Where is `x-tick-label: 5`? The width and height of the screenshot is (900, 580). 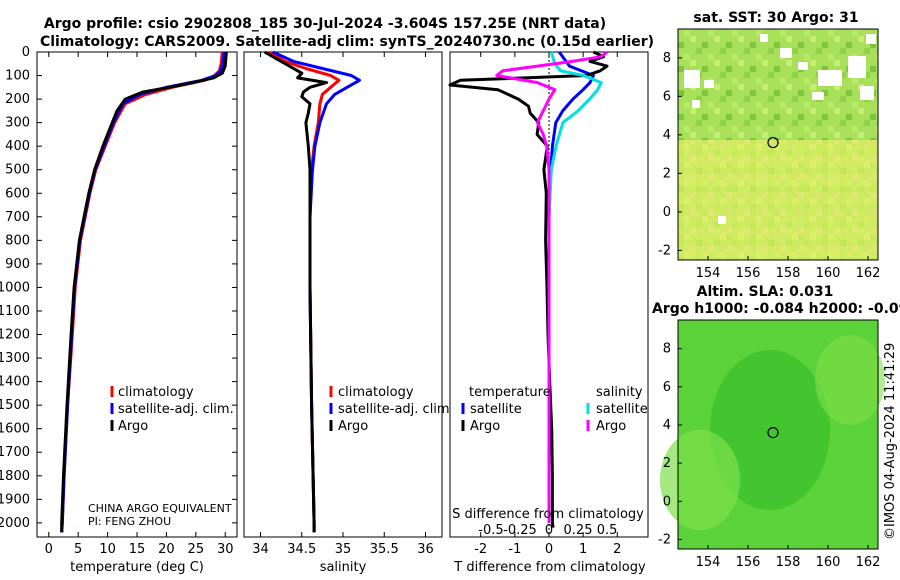 x-tick-label: 5 is located at coordinates (78, 549).